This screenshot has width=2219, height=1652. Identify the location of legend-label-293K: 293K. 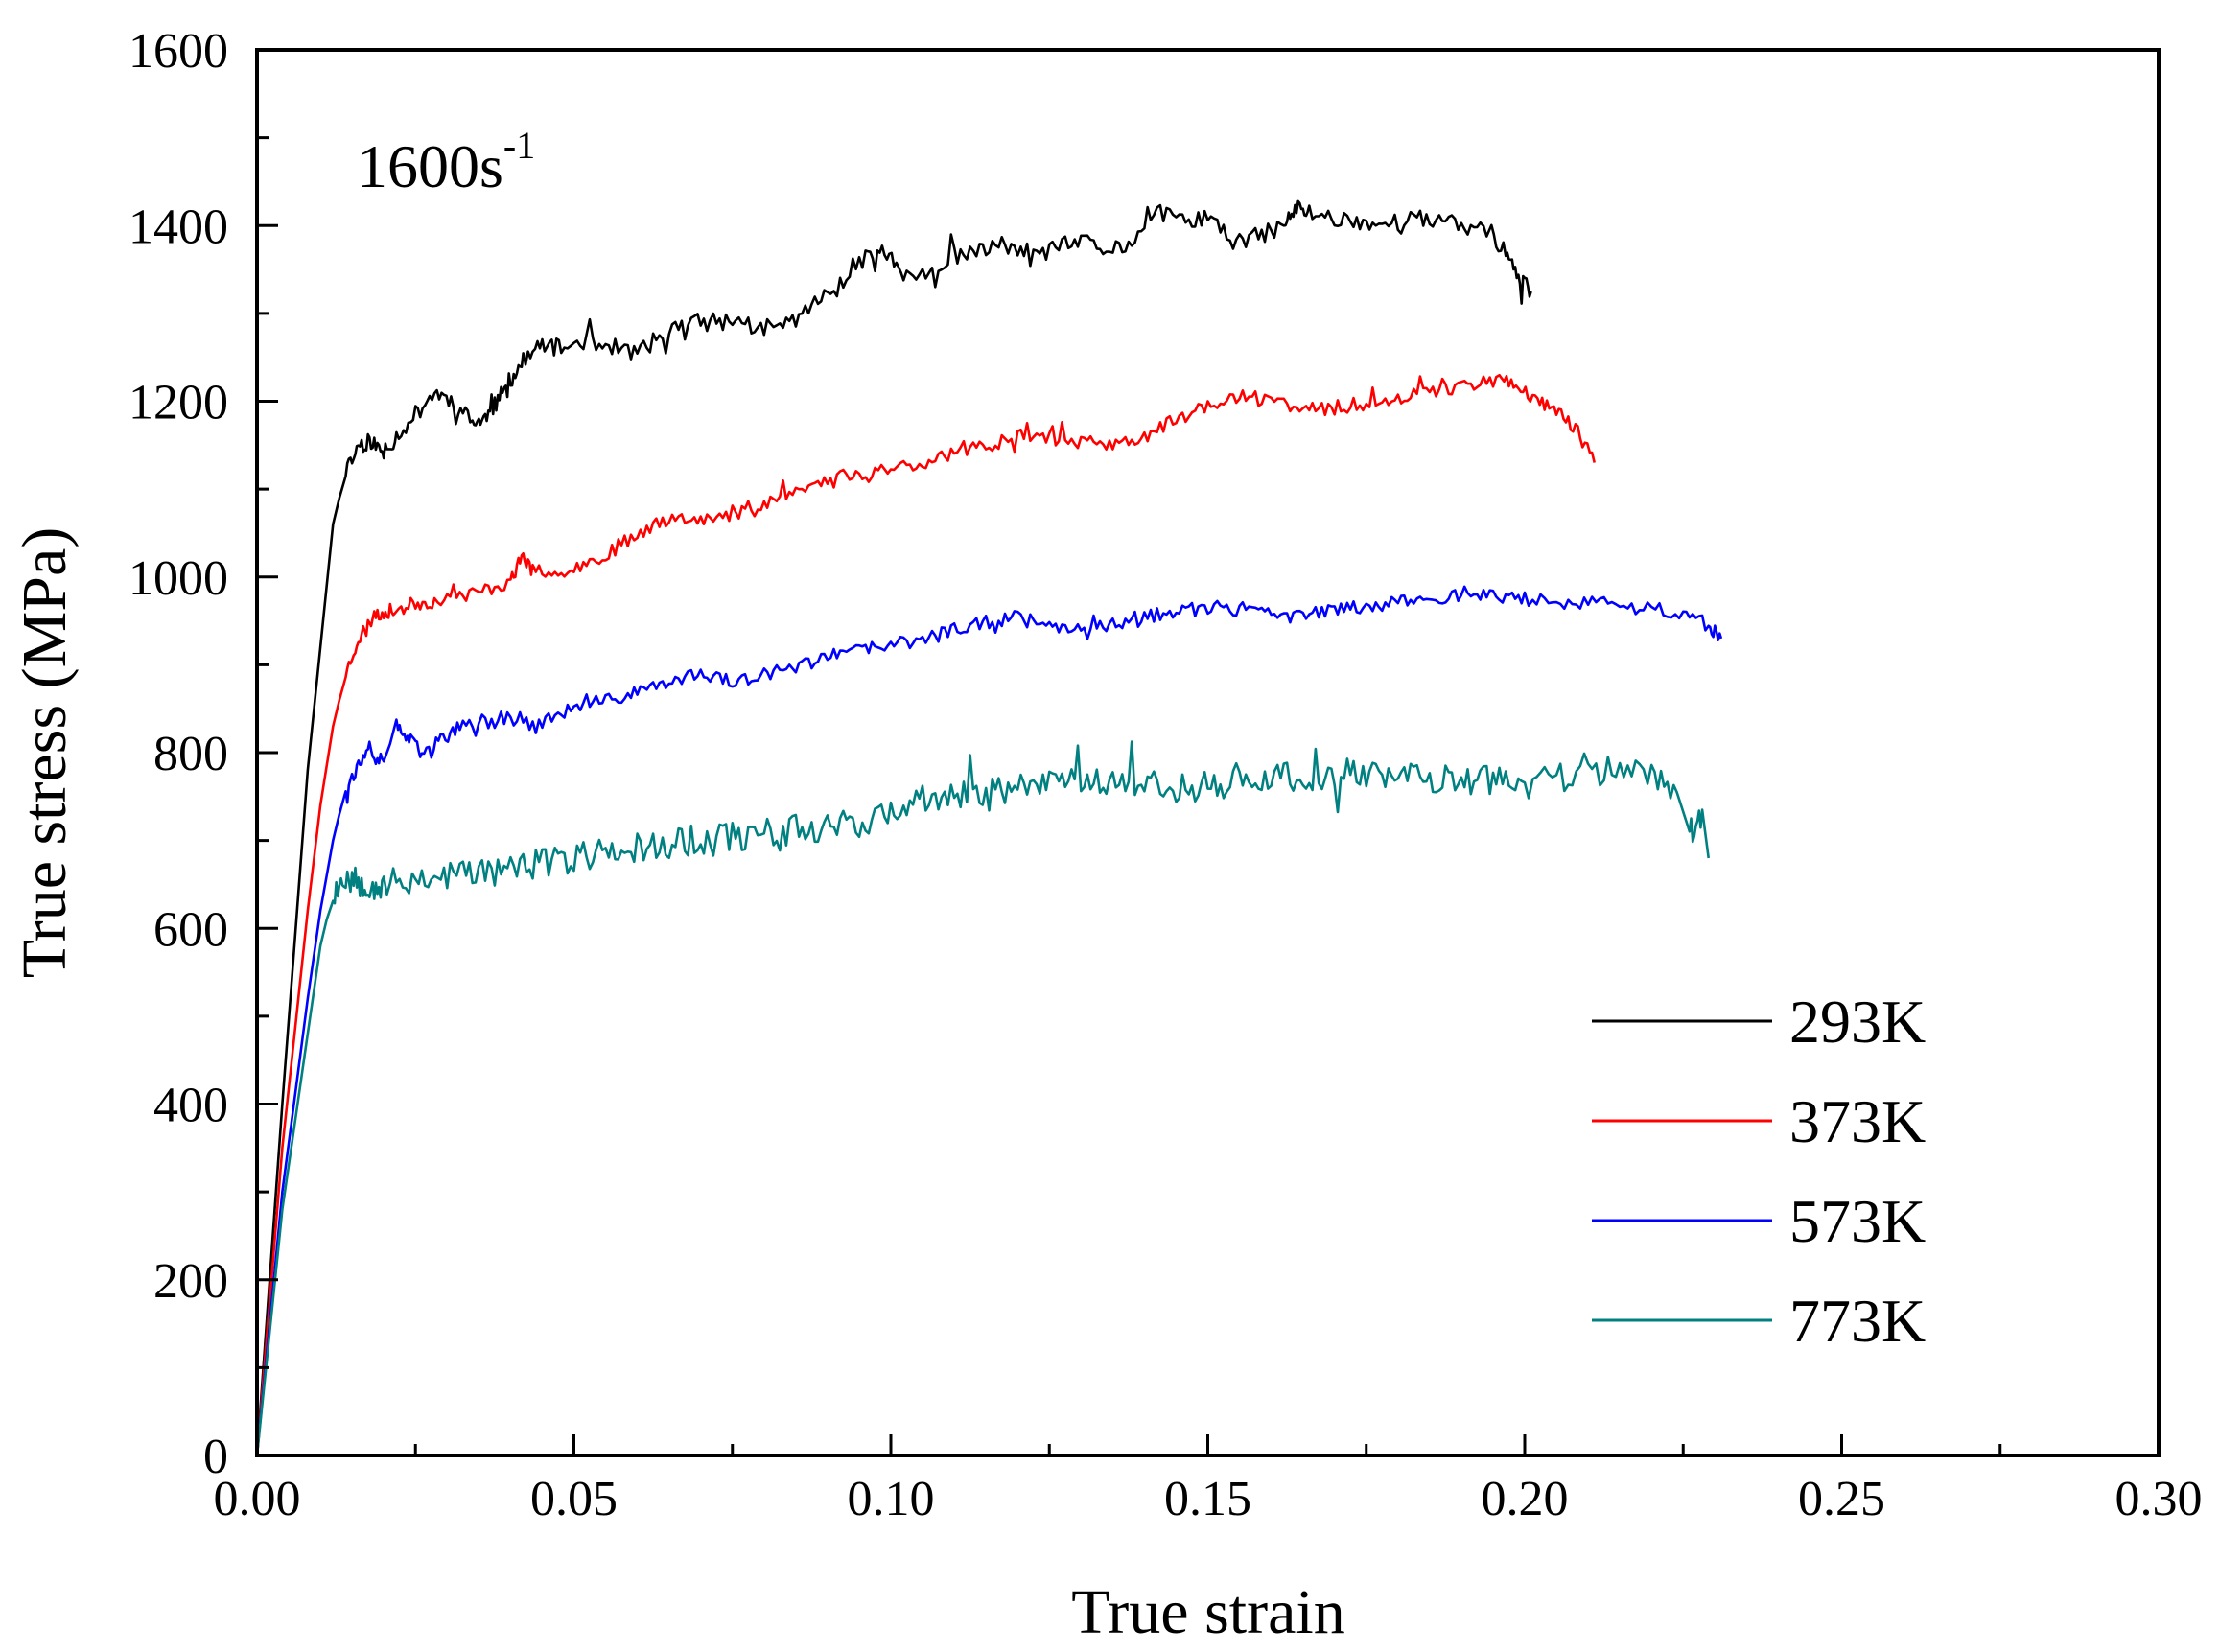
(1857, 1022).